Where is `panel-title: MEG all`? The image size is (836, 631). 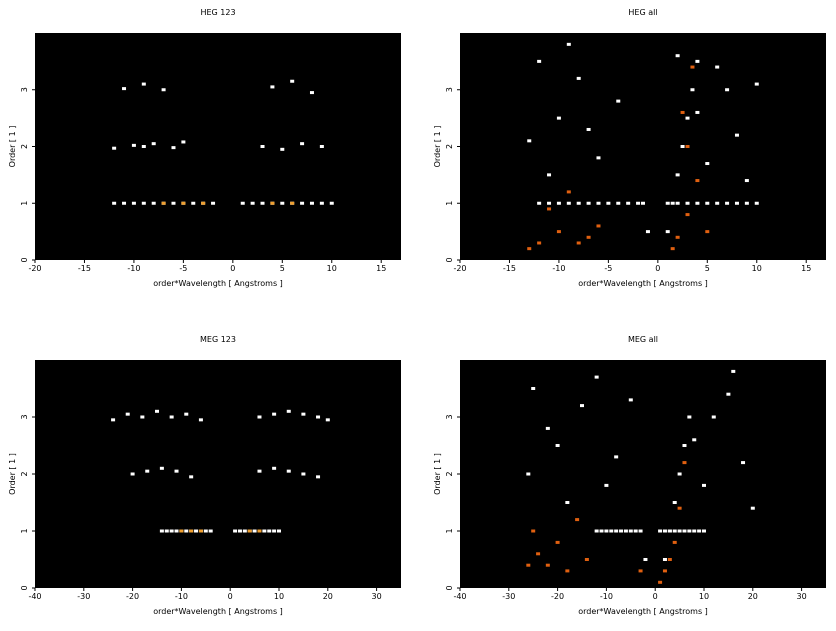 panel-title: MEG all is located at coordinates (643, 339).